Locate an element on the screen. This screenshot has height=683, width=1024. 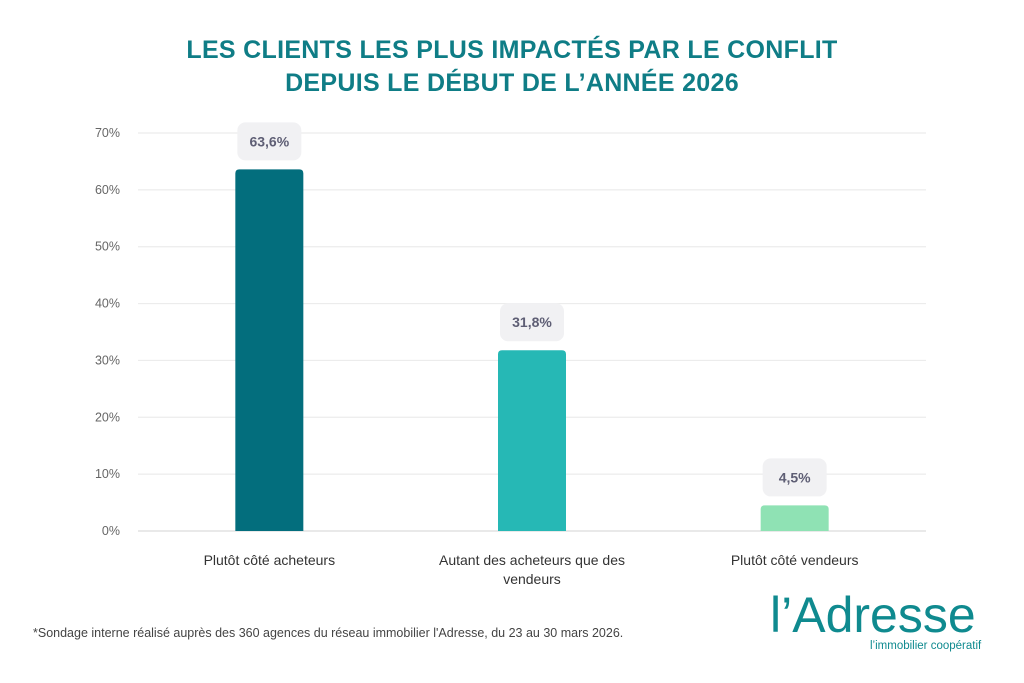
x-tick-label: Autant des acheteurs que des is located at coordinates (532, 560).